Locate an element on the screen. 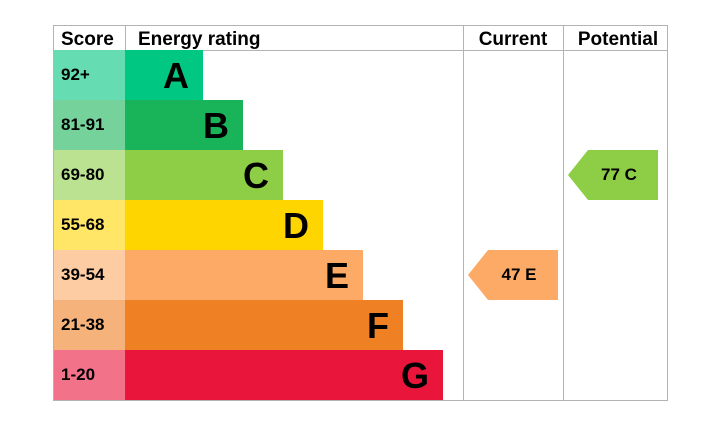 This screenshot has width=702, height=434. score-cell-d is located at coordinates (89, 225).